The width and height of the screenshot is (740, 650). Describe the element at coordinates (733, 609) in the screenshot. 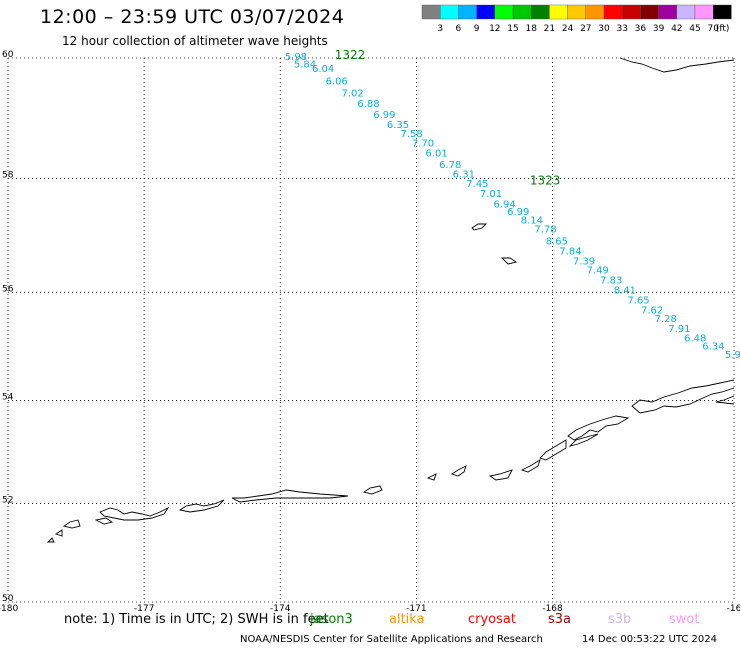

I see `x-tick-label: -16` at that location.